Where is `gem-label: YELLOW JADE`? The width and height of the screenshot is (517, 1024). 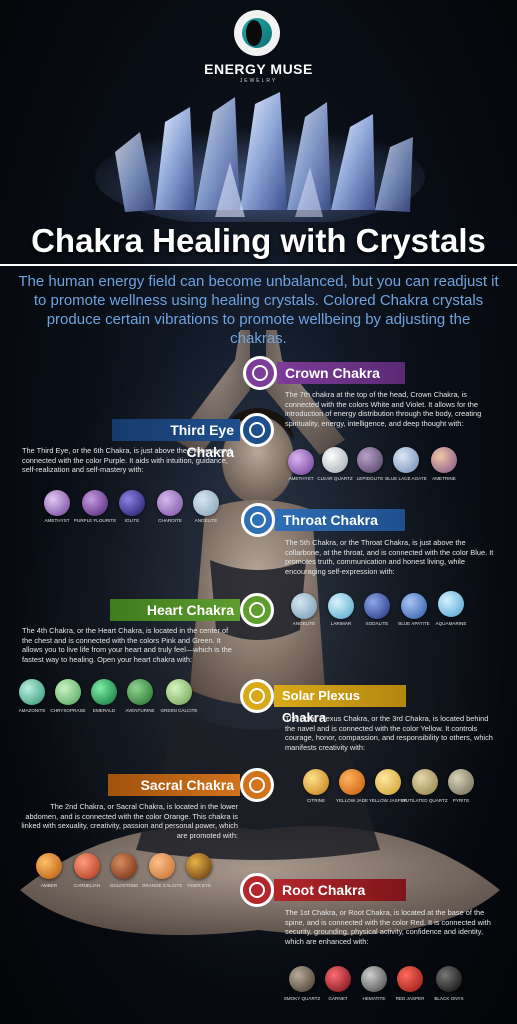
gem-label: YELLOW JADE is located at coordinates (352, 800).